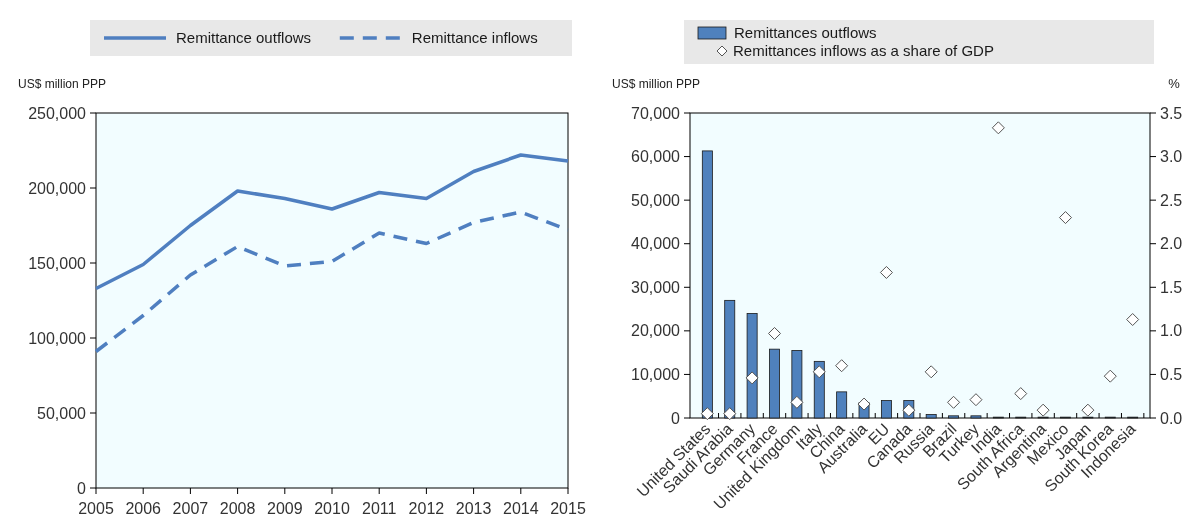  Describe the element at coordinates (237, 508) in the screenshot. I see `x-tick-label: 2008` at that location.